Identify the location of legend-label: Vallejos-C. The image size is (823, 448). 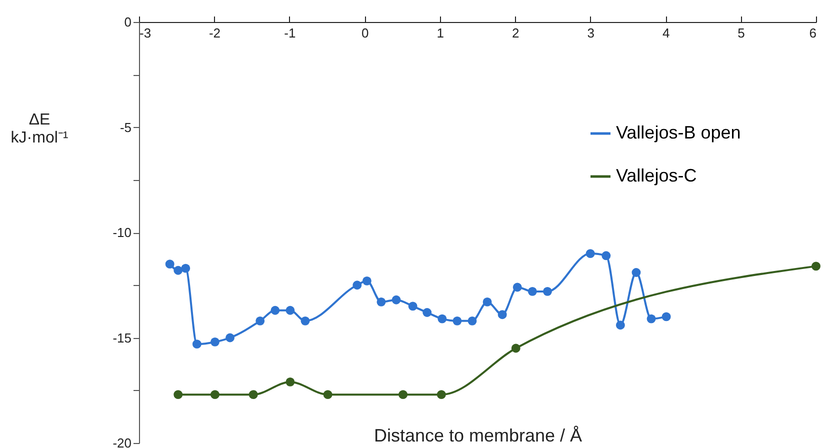
(656, 176).